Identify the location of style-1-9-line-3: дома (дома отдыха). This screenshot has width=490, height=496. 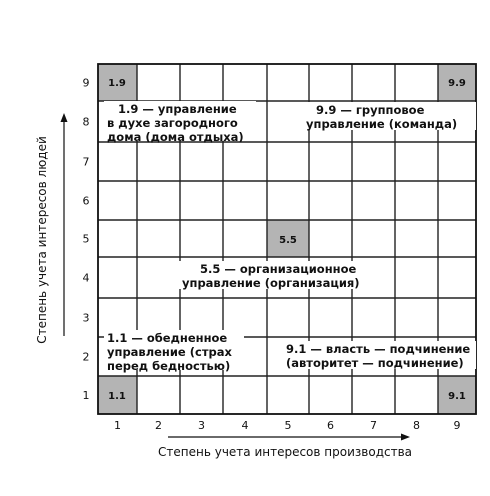
(175, 137).